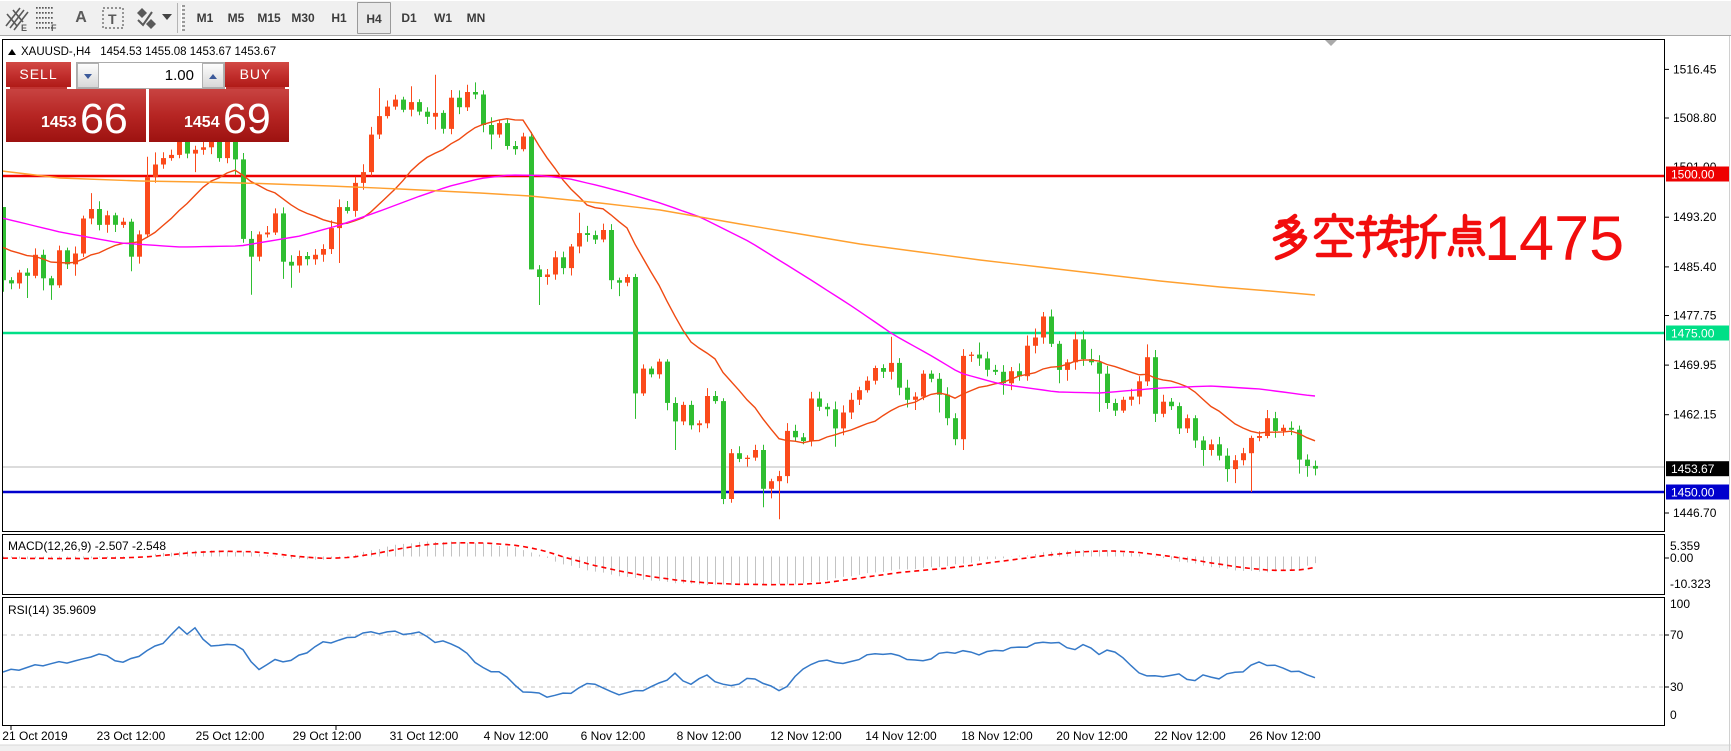 This screenshot has height=751, width=1731. I want to click on svg-text: 0.00, so click(1682, 558).